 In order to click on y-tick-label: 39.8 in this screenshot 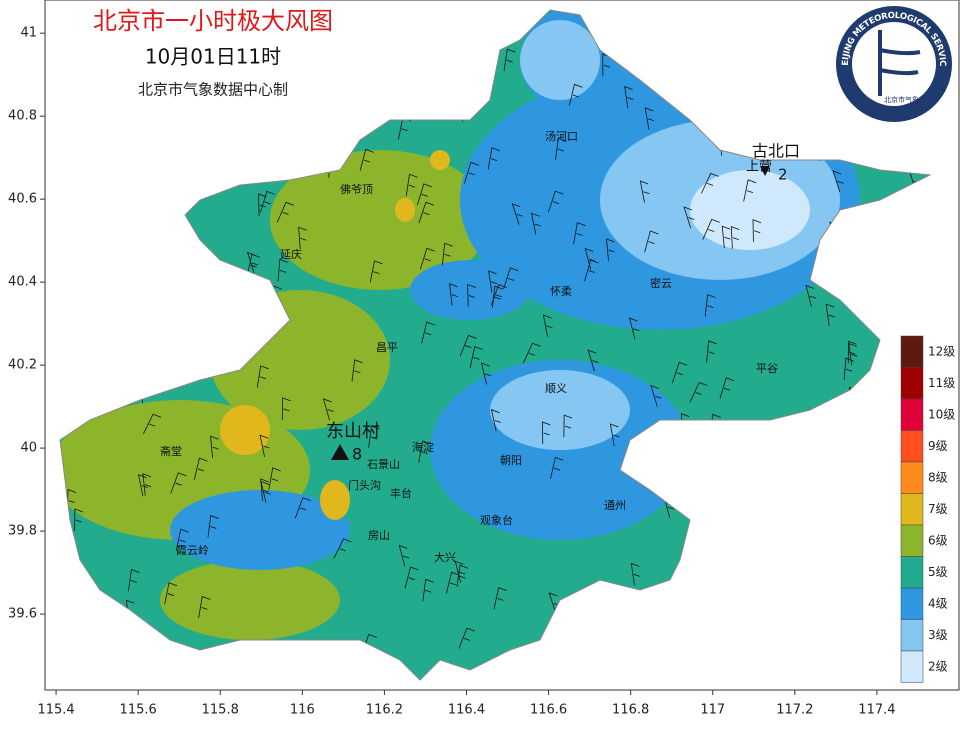, I will do `click(22, 531)`.